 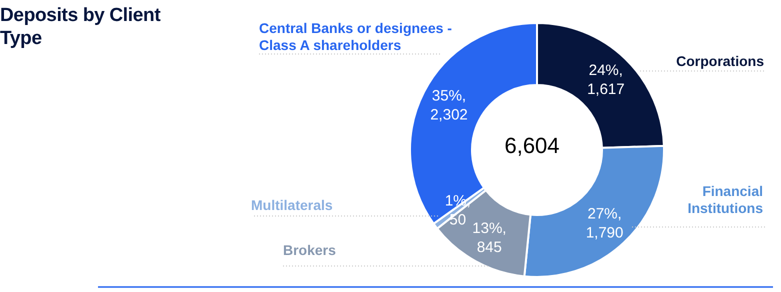 I want to click on data-label: 35%, 2,302, so click(x=449, y=105).